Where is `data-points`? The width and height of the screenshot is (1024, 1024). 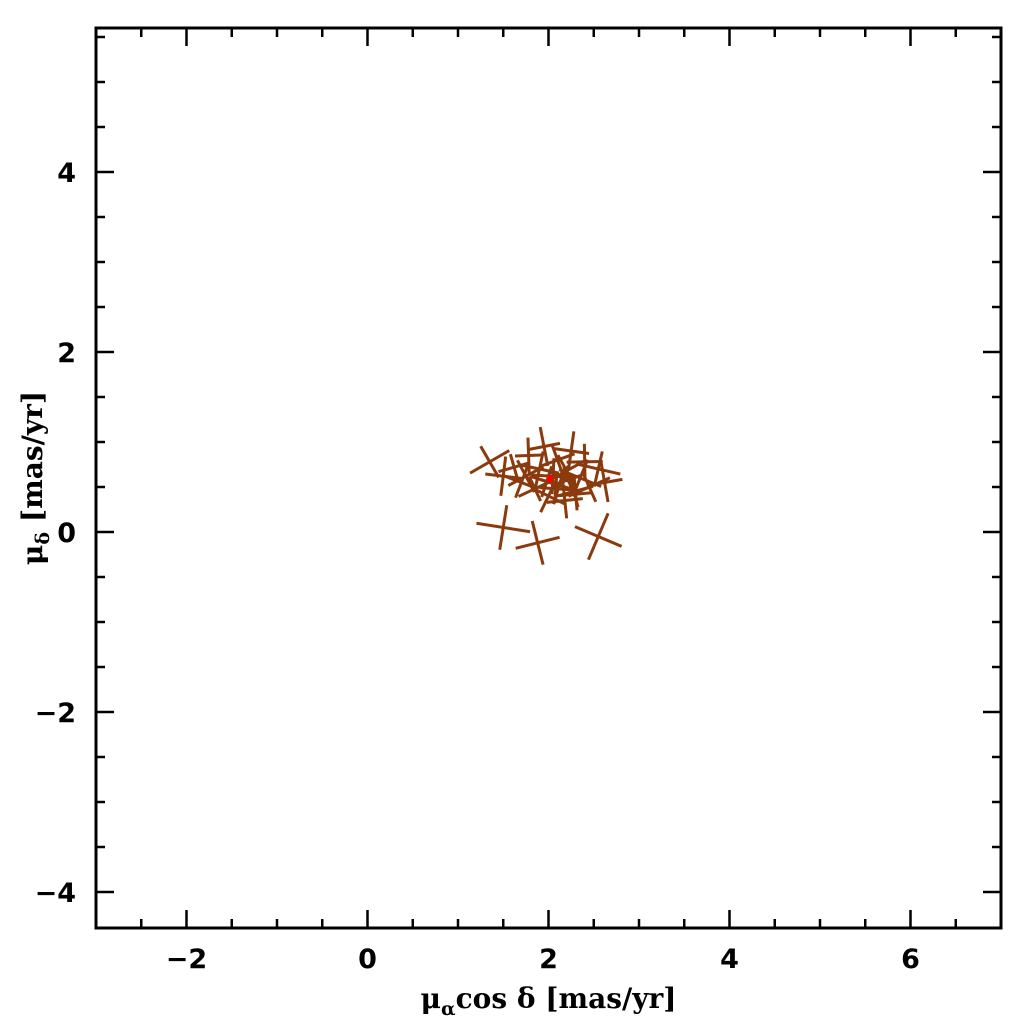 data-points is located at coordinates (546, 495).